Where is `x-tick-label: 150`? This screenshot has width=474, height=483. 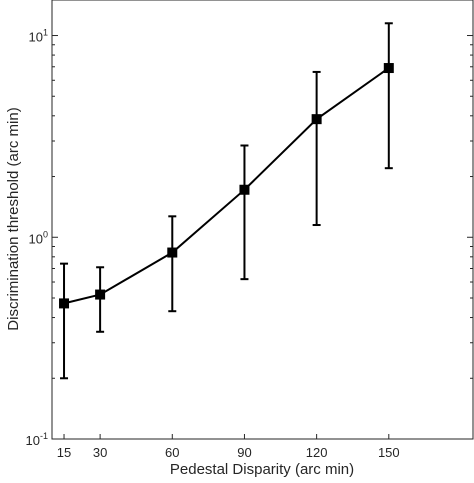 x-tick-label: 150 is located at coordinates (389, 452).